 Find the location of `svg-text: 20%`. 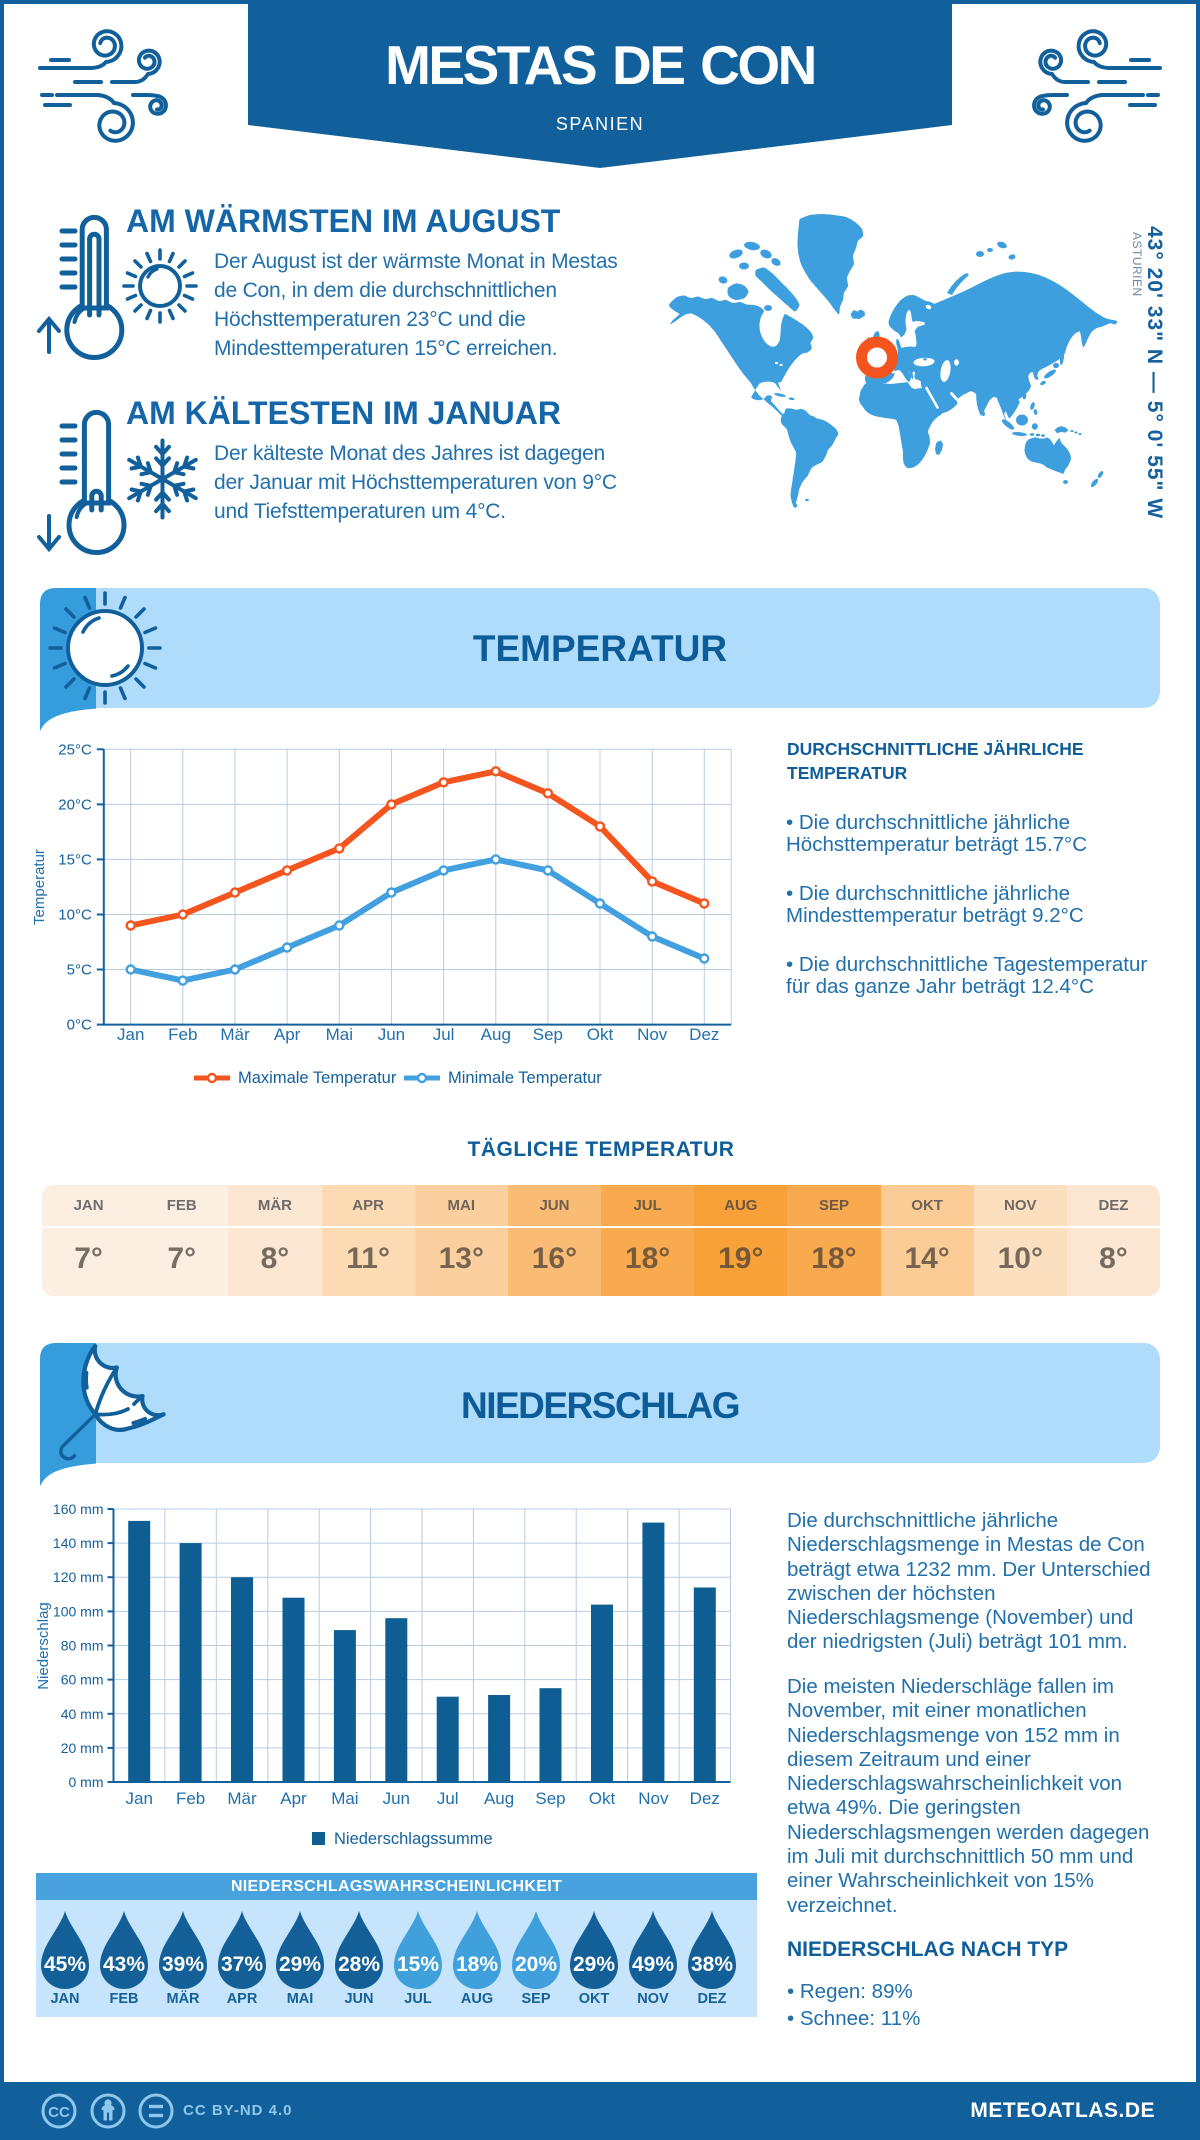

svg-text: 20% is located at coordinates (536, 1964).